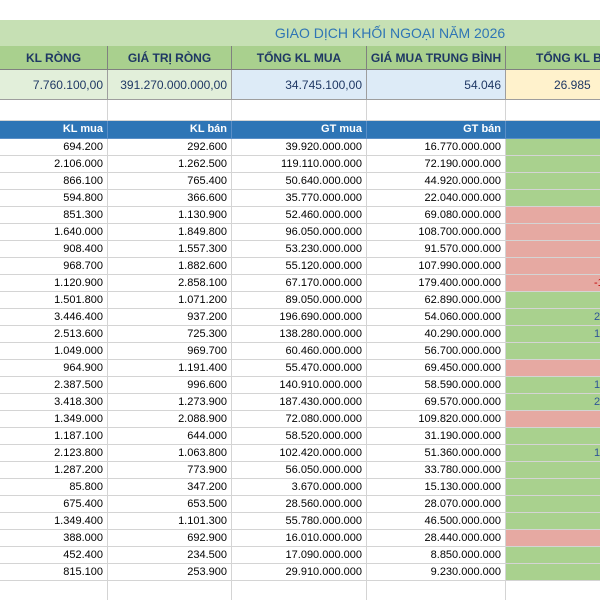  I want to click on table-cell: 140.910.000.000, so click(299, 385).